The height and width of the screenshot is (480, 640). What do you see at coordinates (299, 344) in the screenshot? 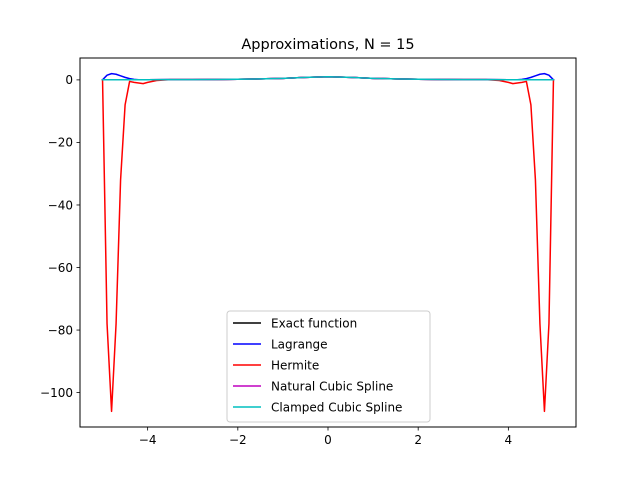
I see `legend-label-1: Lagrange` at bounding box center [299, 344].